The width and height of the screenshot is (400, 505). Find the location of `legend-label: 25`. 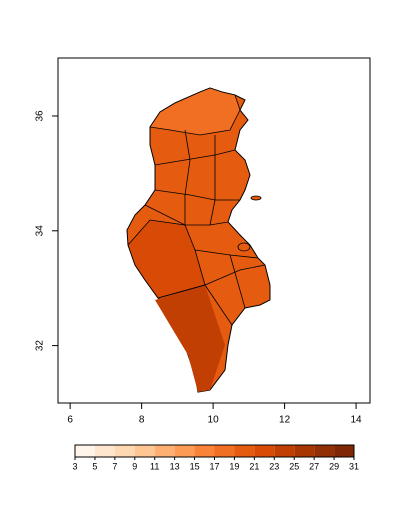

legend-label: 25 is located at coordinates (294, 466).